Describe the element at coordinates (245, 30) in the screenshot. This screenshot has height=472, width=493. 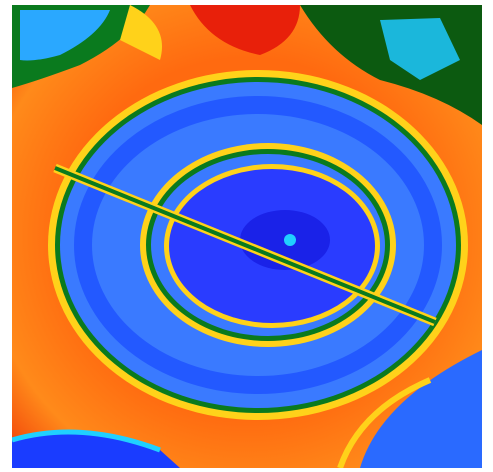
I see `top-red` at that location.